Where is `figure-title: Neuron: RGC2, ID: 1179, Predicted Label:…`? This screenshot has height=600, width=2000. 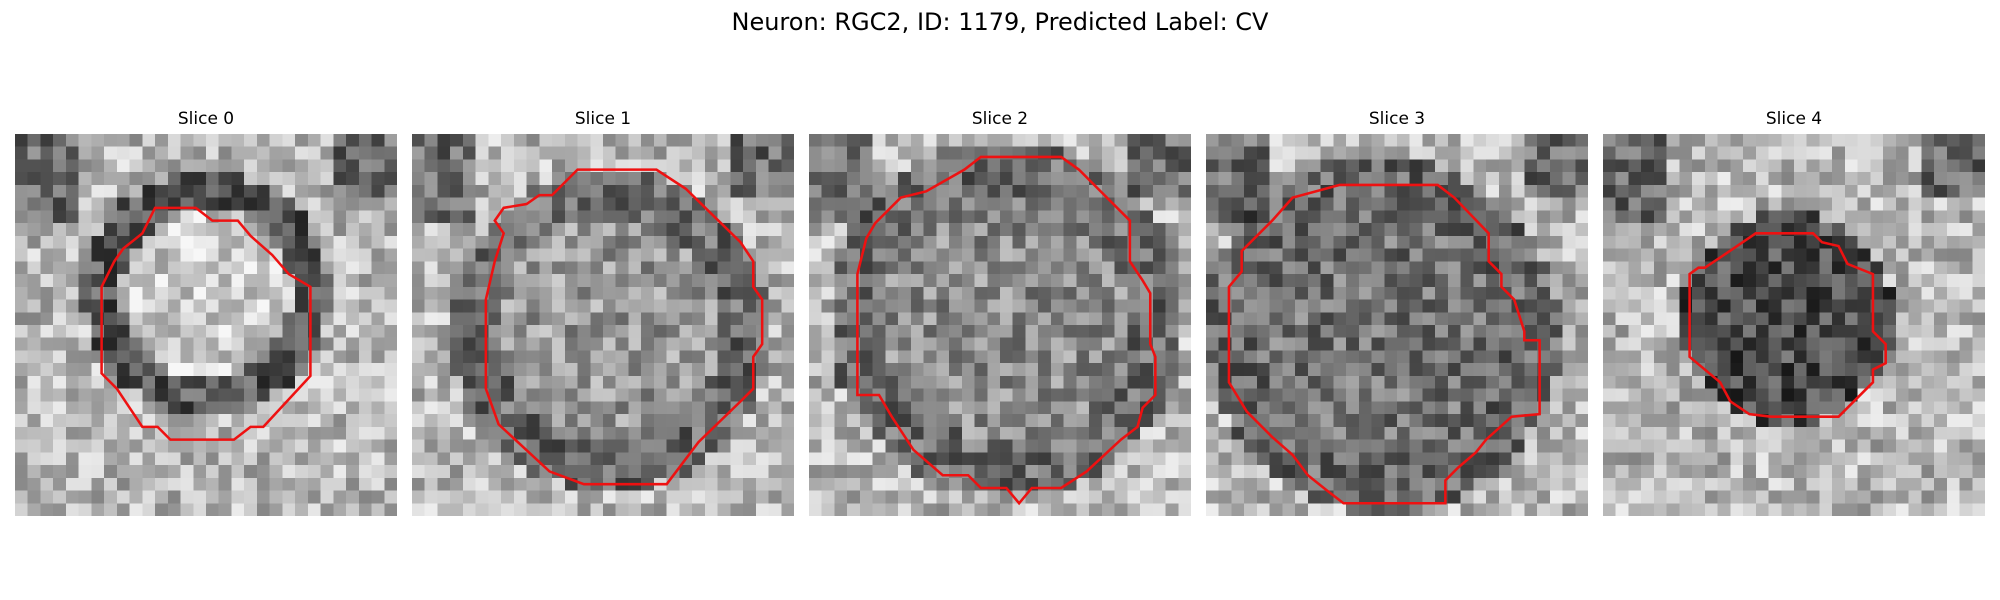
figure-title: Neuron: RGC2, ID: 1179, Predicted Label:… is located at coordinates (1000, 22).